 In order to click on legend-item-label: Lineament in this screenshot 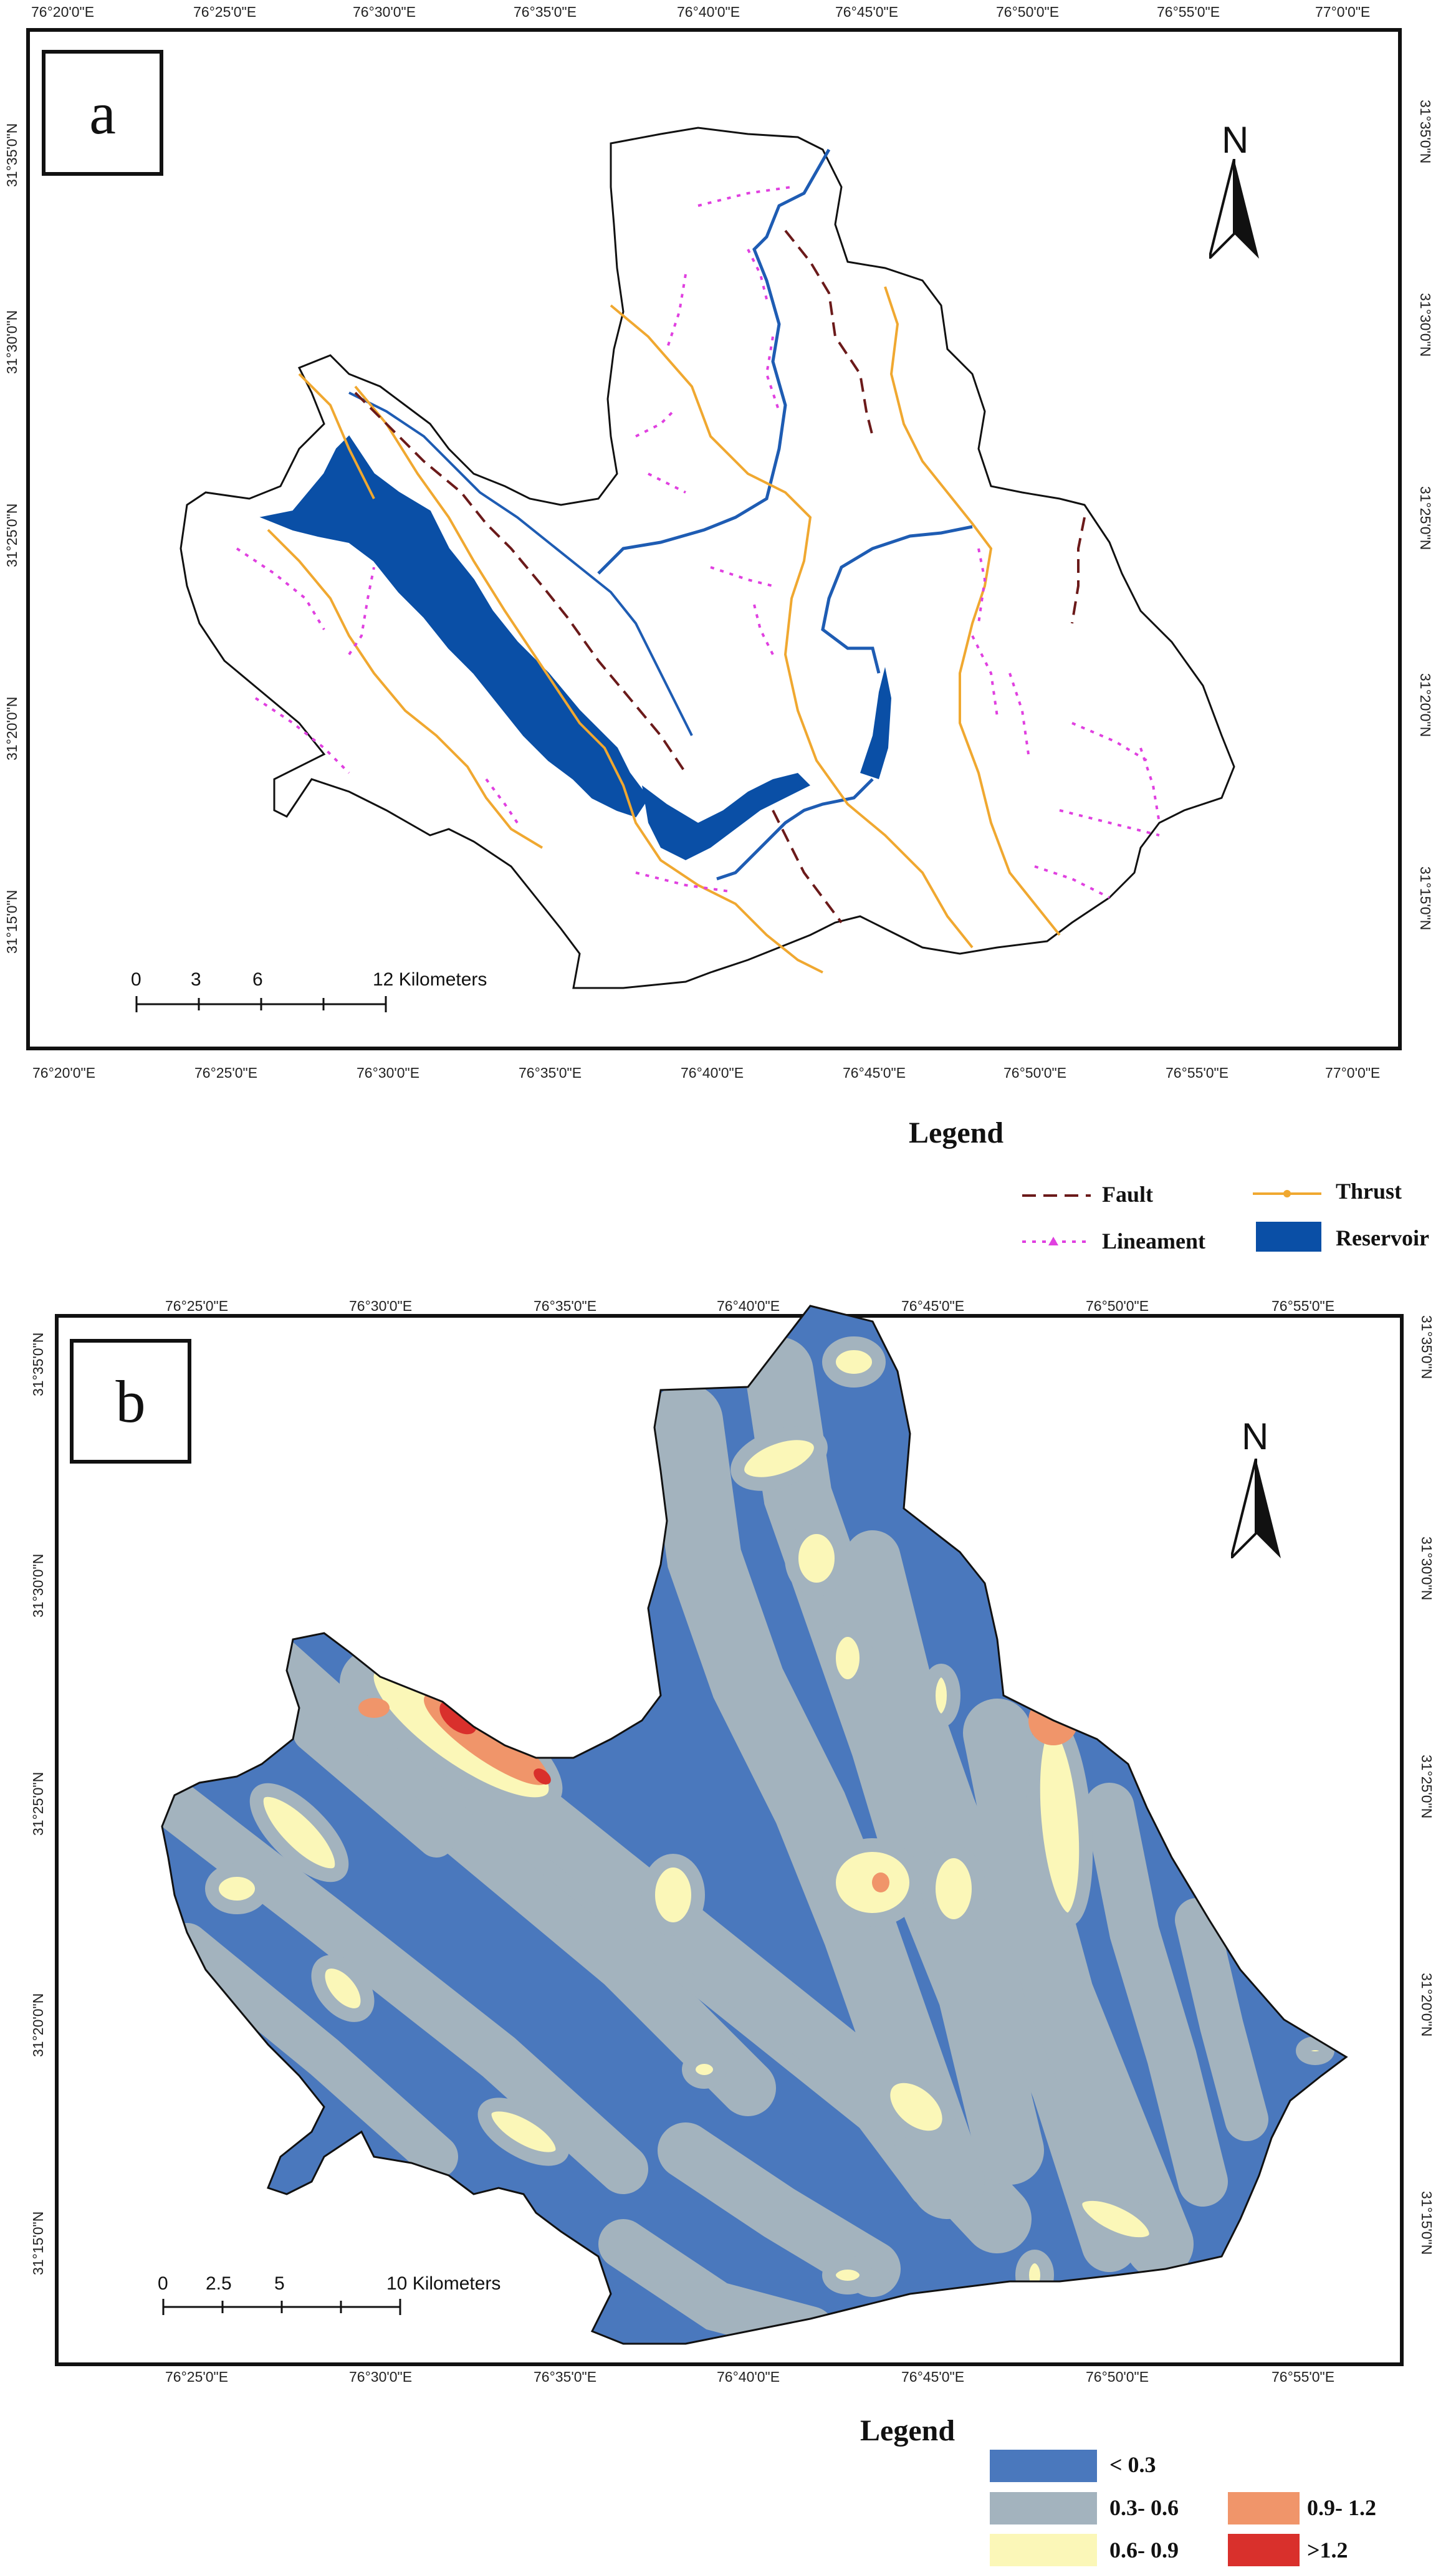, I will do `click(1153, 1241)`.